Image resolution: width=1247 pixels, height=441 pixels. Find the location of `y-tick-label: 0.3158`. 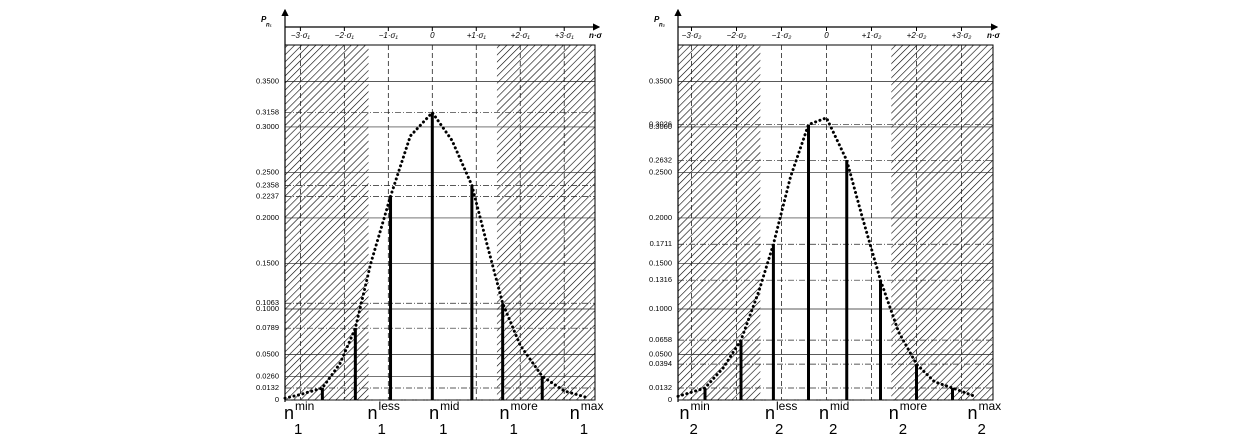

y-tick-label: 0.3158 is located at coordinates (267, 112).